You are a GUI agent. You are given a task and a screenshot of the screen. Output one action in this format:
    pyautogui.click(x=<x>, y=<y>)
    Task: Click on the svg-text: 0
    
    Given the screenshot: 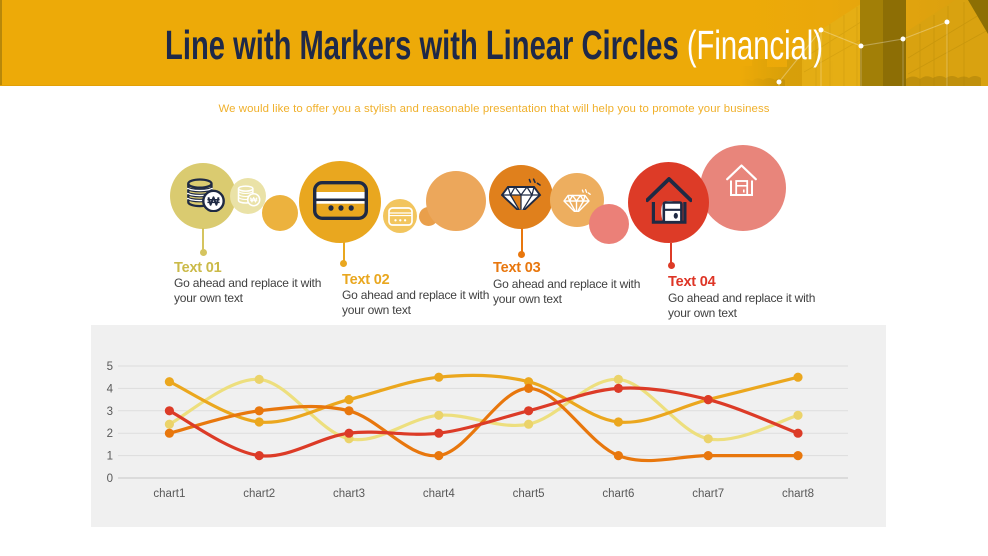 What is the action you would take?
    pyautogui.click(x=110, y=479)
    